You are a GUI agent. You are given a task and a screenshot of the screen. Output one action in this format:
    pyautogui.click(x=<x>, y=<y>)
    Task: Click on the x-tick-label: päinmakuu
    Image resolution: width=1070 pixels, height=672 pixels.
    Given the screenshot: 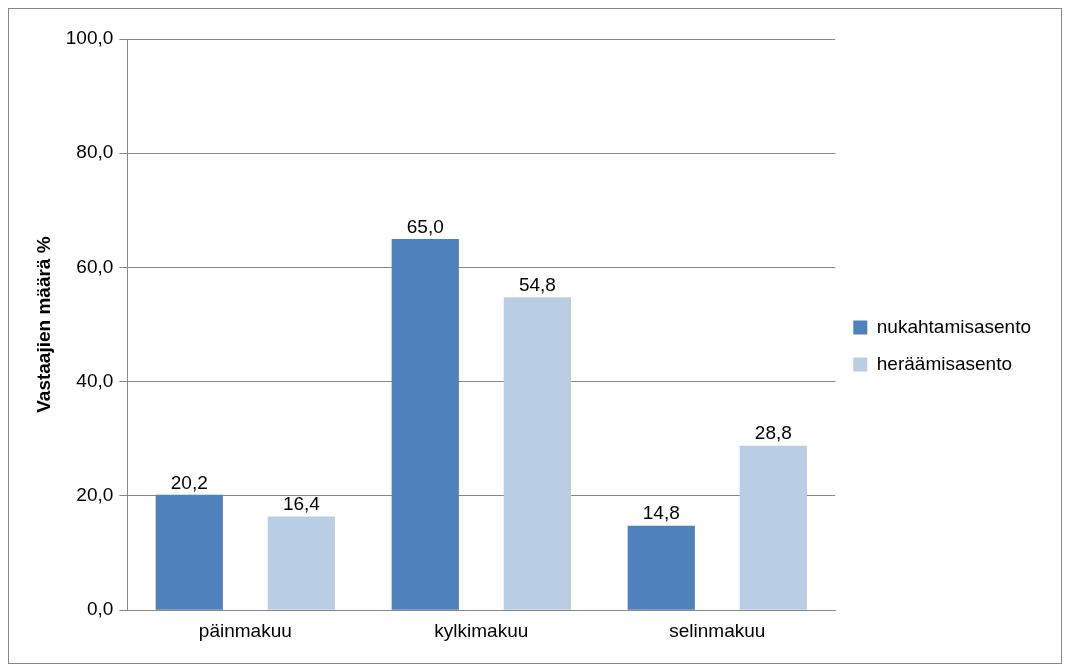 What is the action you would take?
    pyautogui.click(x=245, y=630)
    